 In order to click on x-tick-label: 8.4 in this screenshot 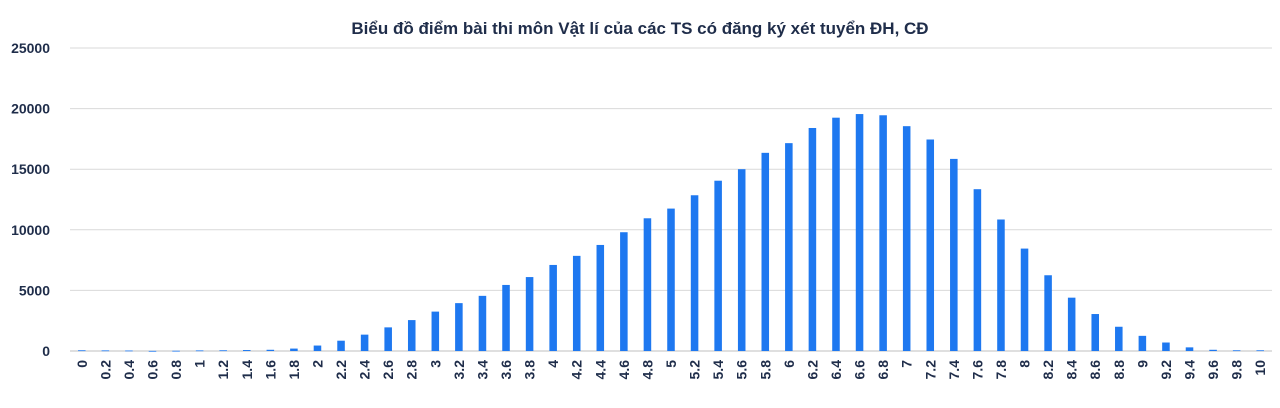, I will do `click(1072, 370)`.